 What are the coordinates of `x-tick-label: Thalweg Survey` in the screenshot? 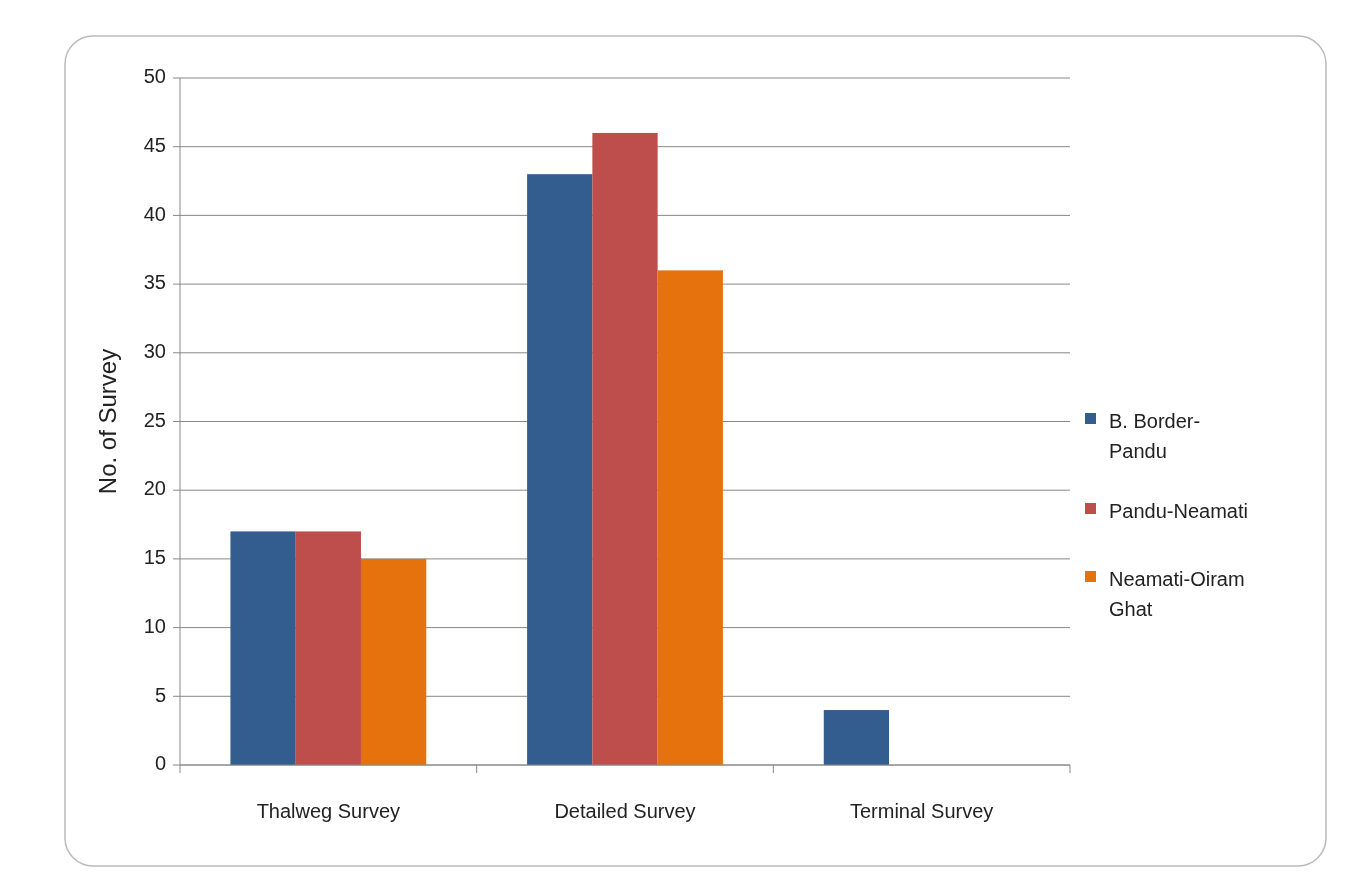 It's located at (328, 811).